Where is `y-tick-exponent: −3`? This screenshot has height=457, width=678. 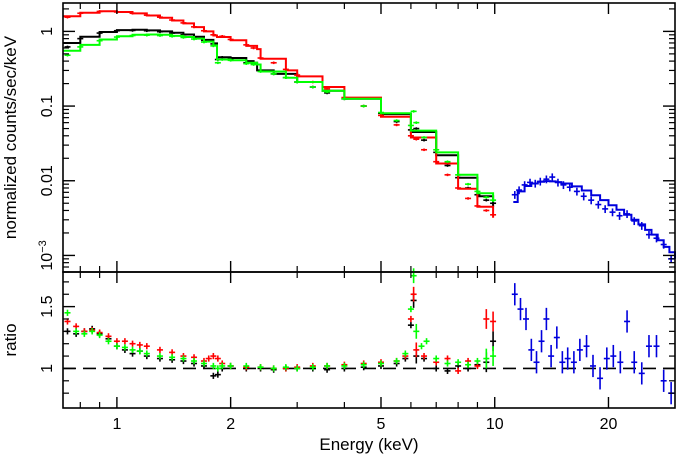
y-tick-exponent: −3 is located at coordinates (43, 246).